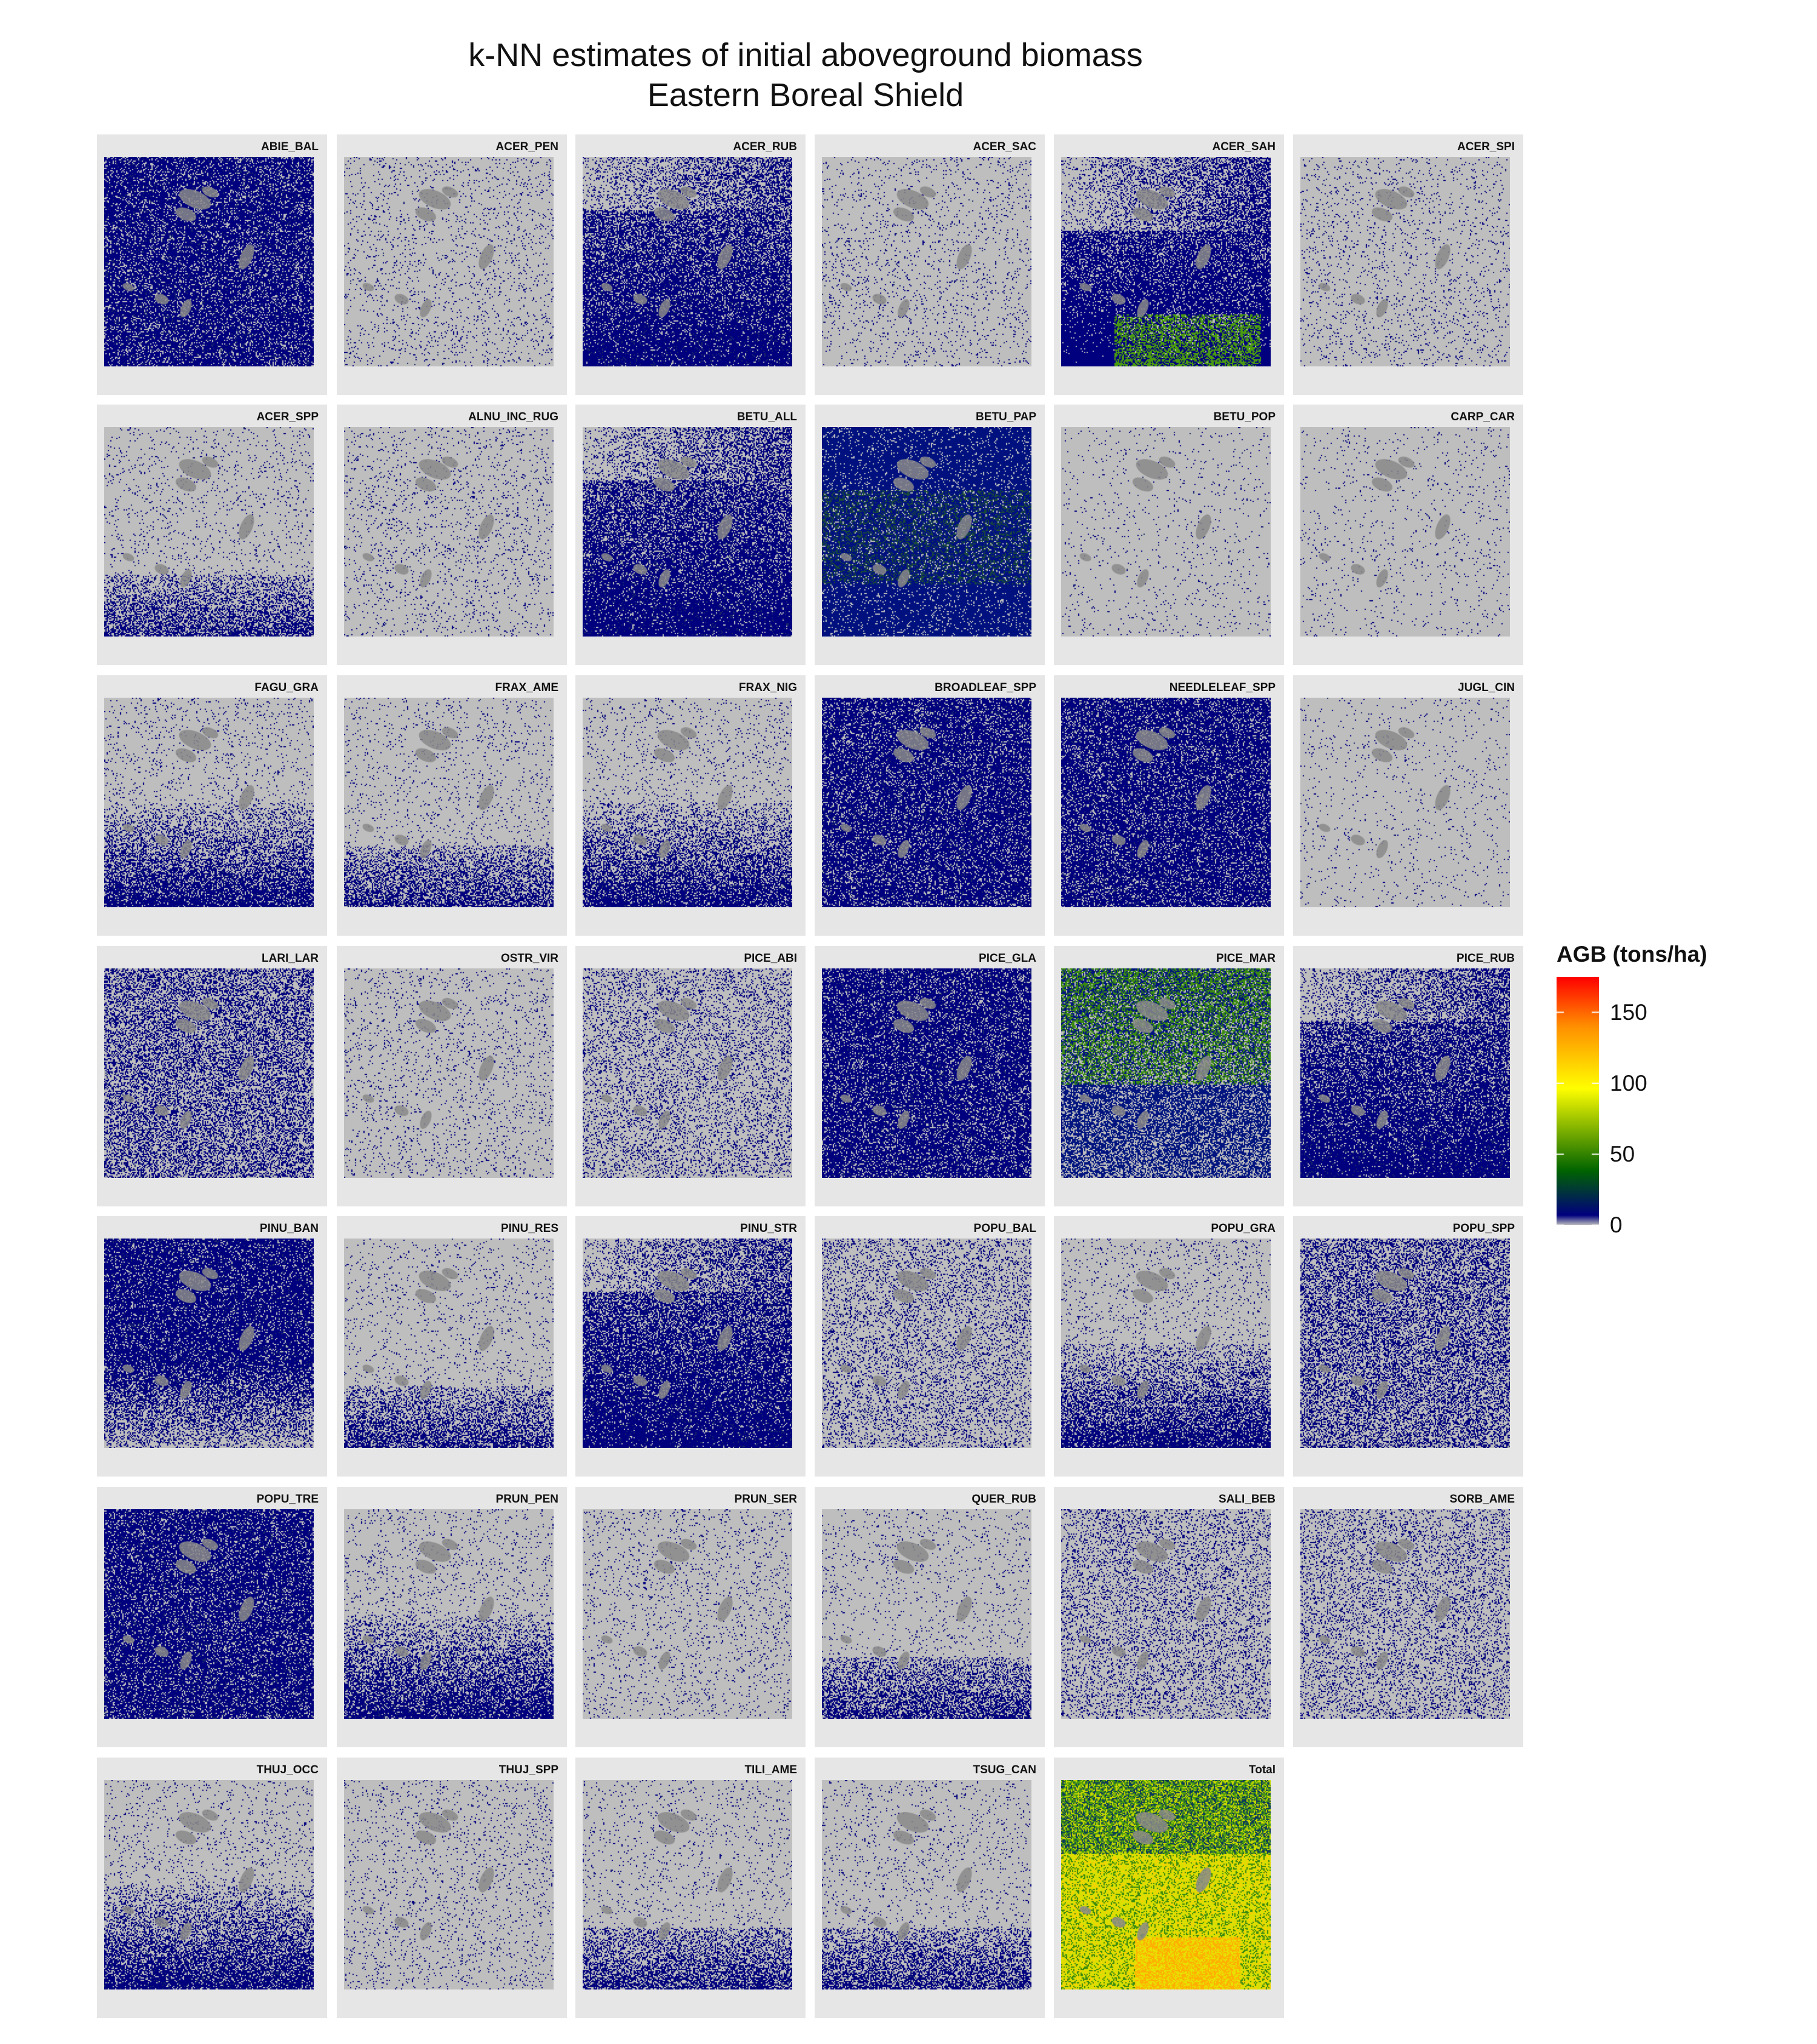 The image size is (1817, 2044). What do you see at coordinates (289, 147) in the screenshot?
I see `facet-strip-label: ABIE_BAL` at bounding box center [289, 147].